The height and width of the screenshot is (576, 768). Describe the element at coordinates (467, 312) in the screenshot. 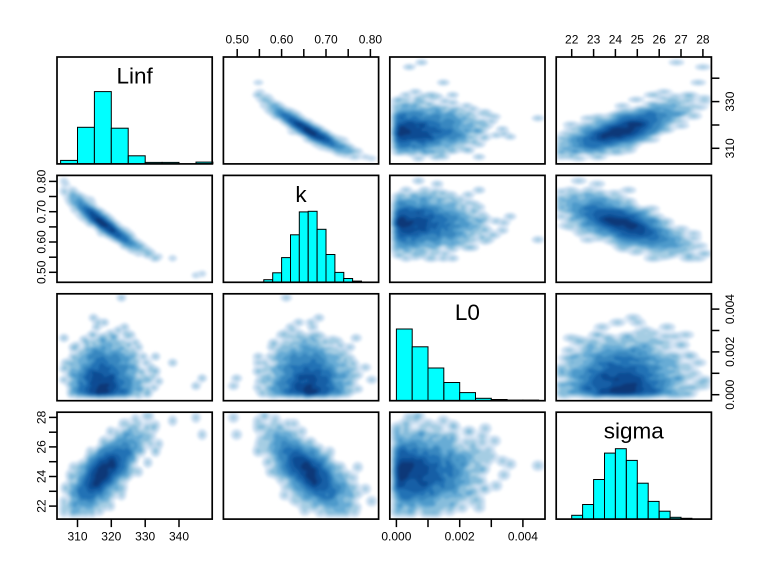

I see `svg-text: L0` at that location.